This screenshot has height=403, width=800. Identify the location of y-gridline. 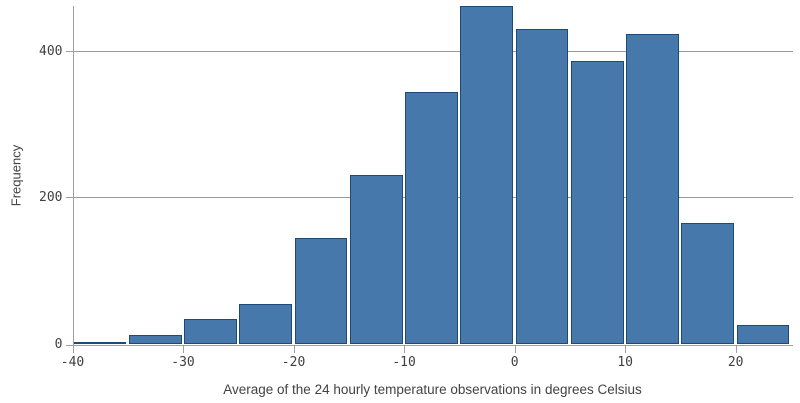
(432, 51).